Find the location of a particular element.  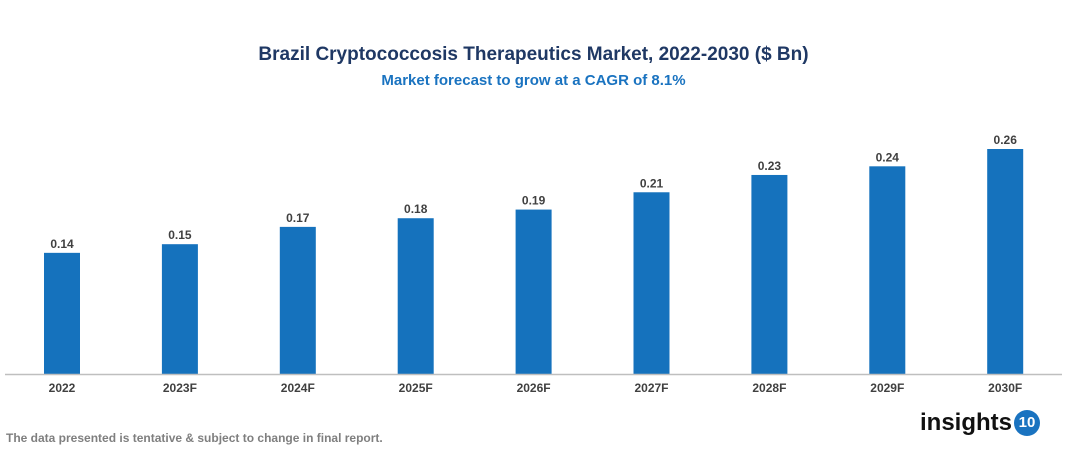

data-label: 0.21 is located at coordinates (652, 183).